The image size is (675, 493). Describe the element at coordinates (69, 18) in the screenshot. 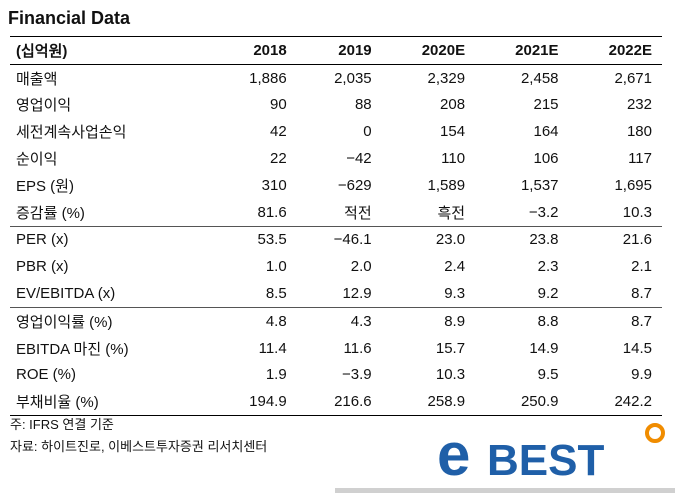

I see `page-title: Financial Data` at that location.